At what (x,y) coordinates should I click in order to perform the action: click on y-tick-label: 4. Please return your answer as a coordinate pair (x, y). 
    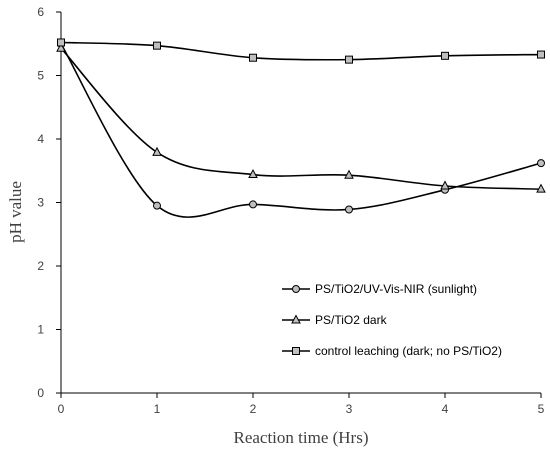
    Looking at the image, I should click on (40, 139).